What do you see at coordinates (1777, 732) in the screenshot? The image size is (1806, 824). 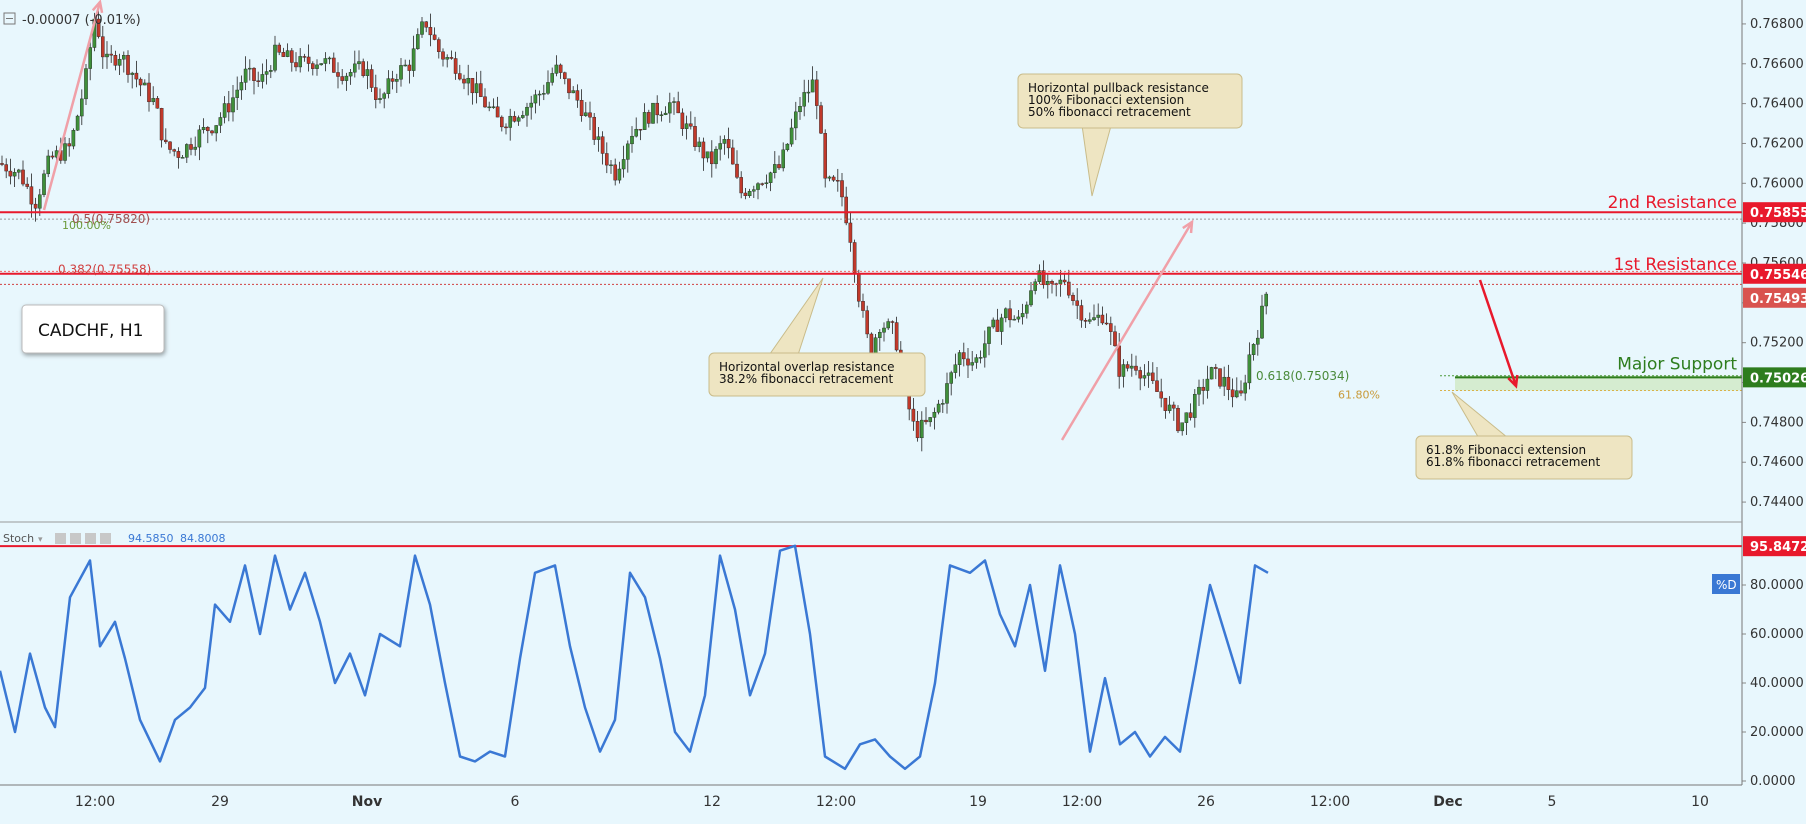 I see `stoch-tick-label: 20.0000` at bounding box center [1777, 732].